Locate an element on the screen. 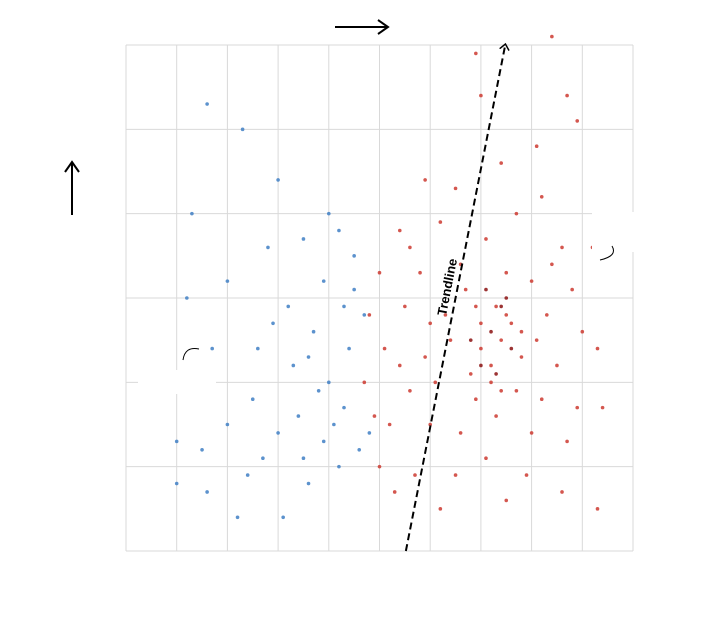 The width and height of the screenshot is (723, 619). trendline is located at coordinates (454, 298).